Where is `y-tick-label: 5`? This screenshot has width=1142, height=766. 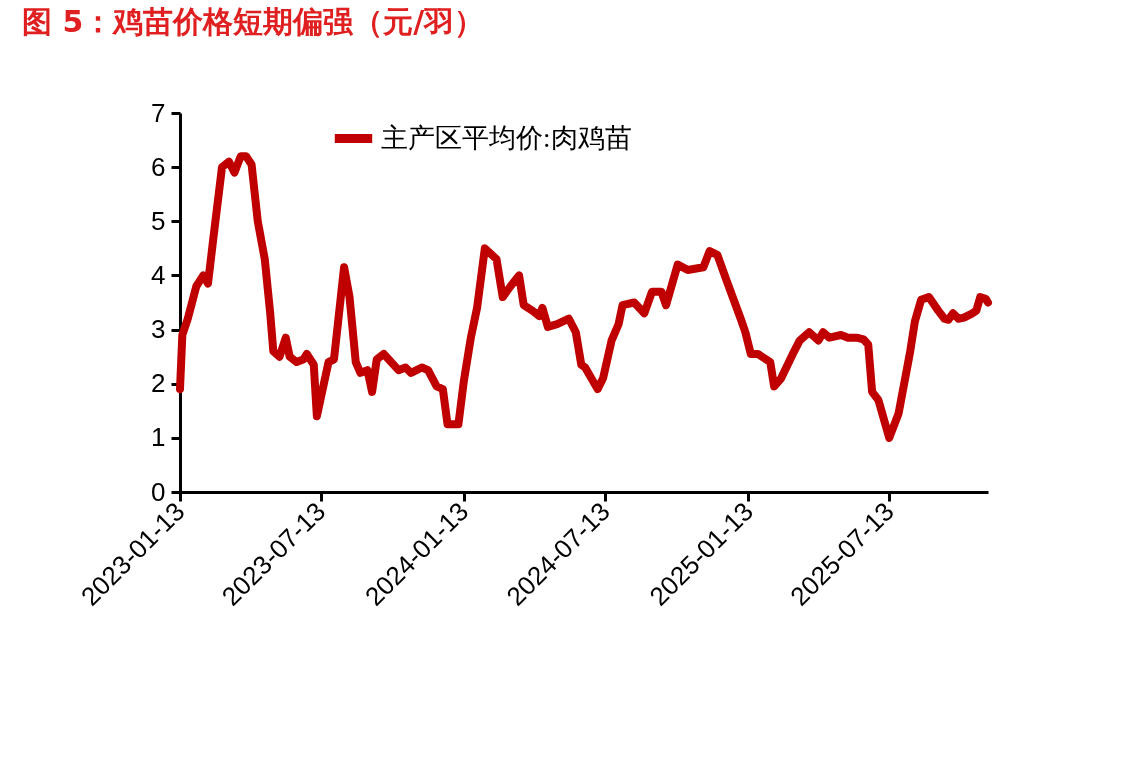
y-tick-label: 5 is located at coordinates (158, 220).